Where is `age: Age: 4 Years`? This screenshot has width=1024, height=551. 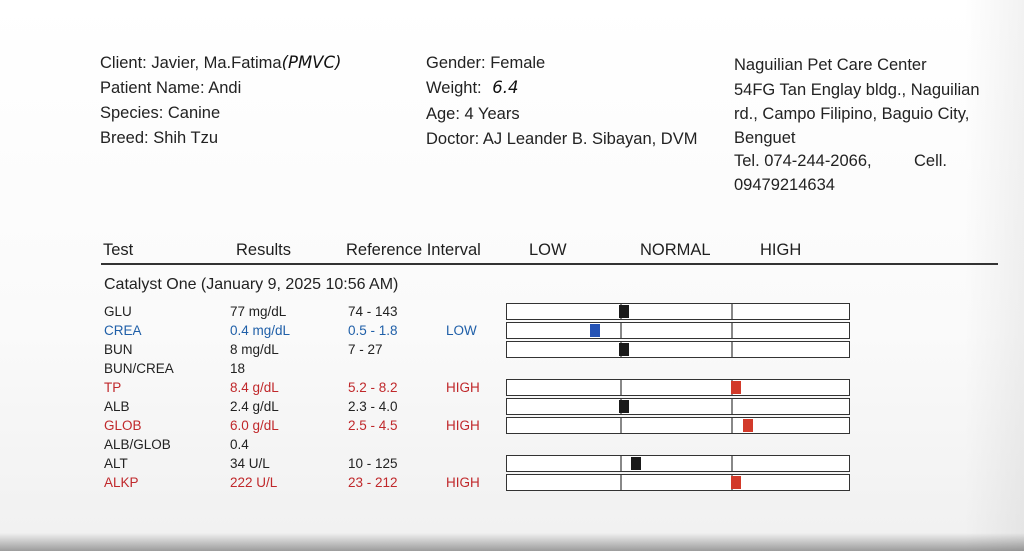
age: Age: 4 Years is located at coordinates (473, 114).